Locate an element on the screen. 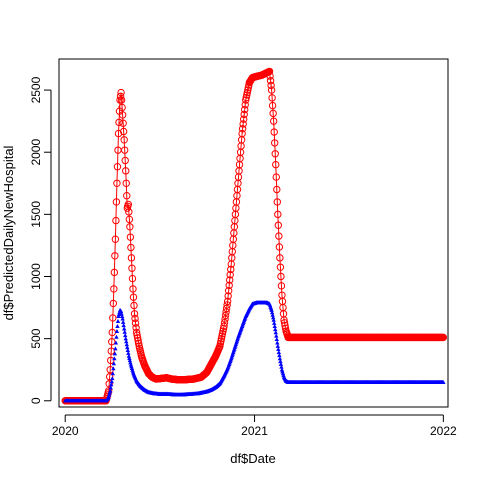 The image size is (480, 480). x-tick-label: 2020 is located at coordinates (65, 431).